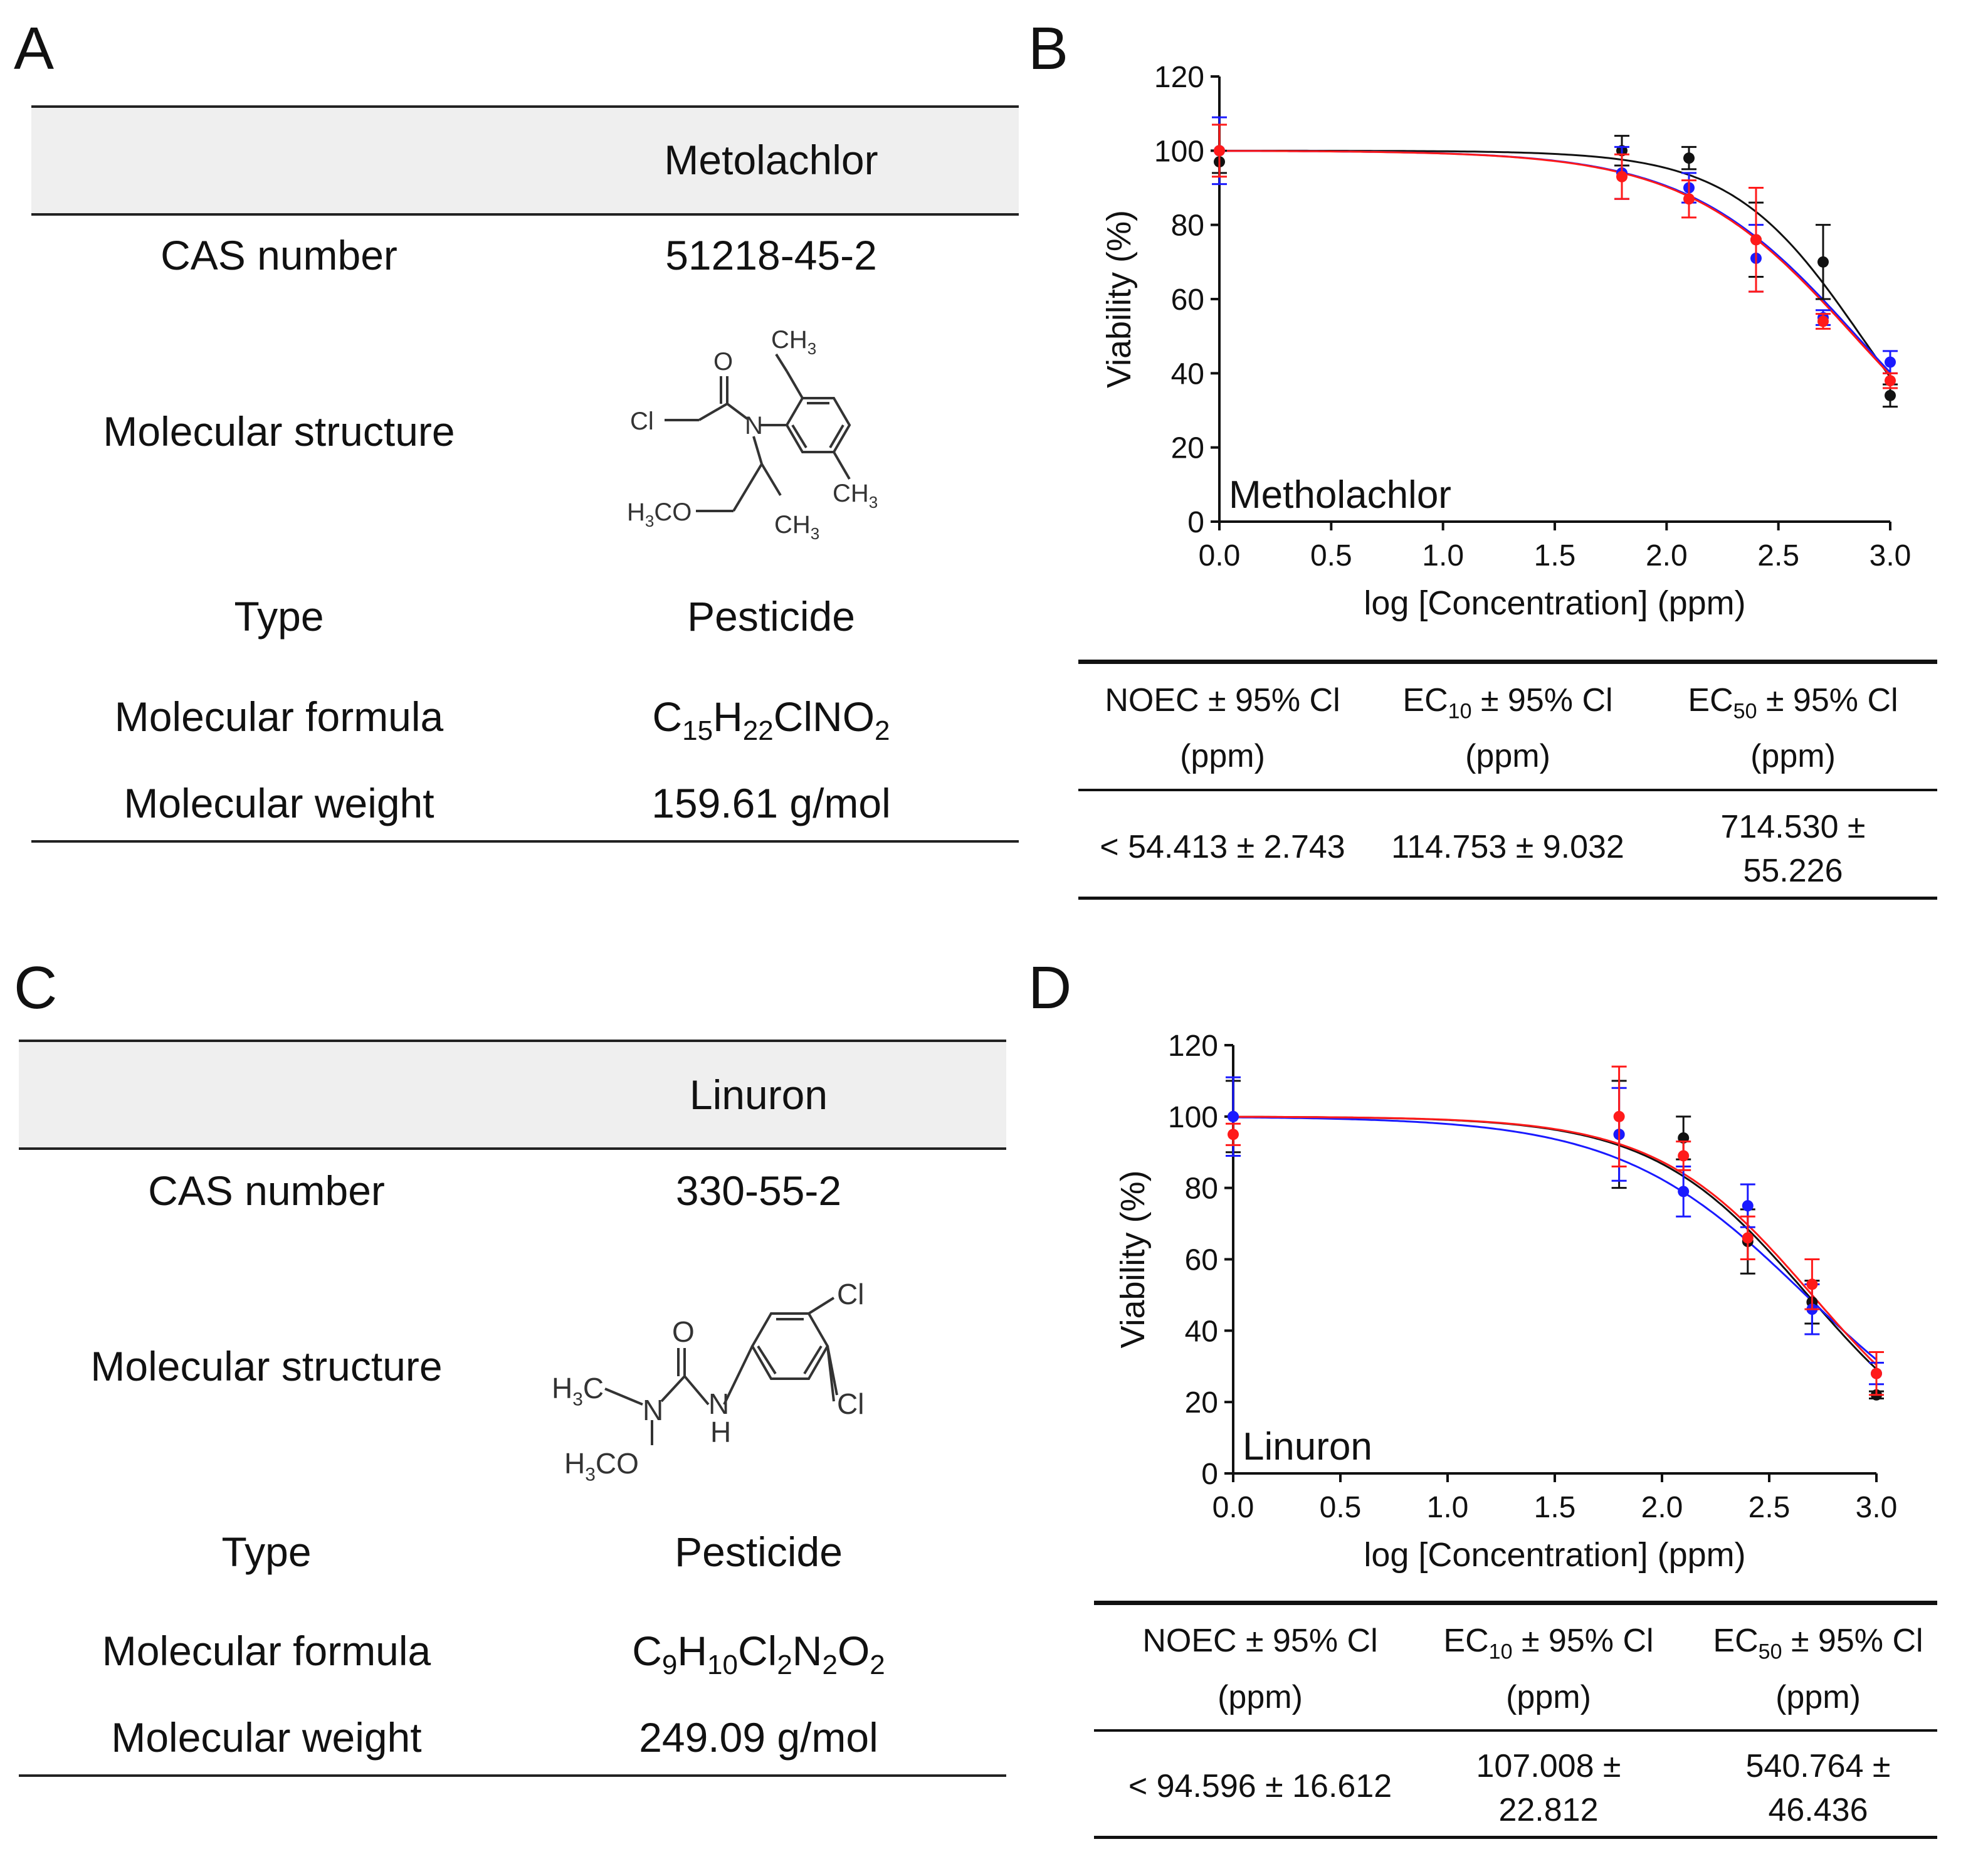 The width and height of the screenshot is (1988, 1859). What do you see at coordinates (1507, 898) in the screenshot?
I see `results-table-bottom-rule` at bounding box center [1507, 898].